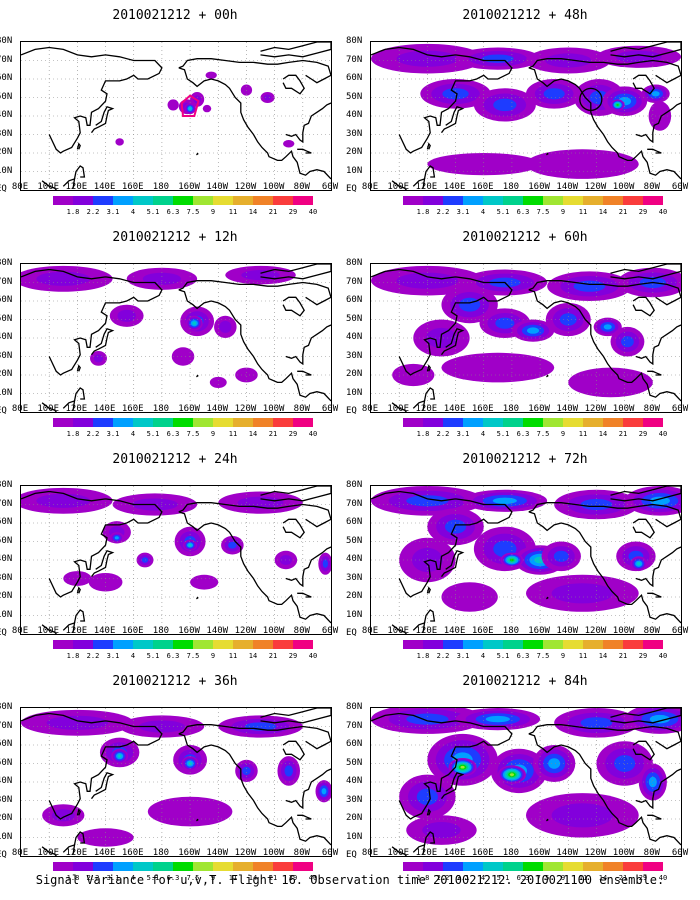 This screenshot has width=700, height=900. Describe the element at coordinates (175, 681) in the screenshot. I see `panel-title: 2010021212 + 36h` at that location.